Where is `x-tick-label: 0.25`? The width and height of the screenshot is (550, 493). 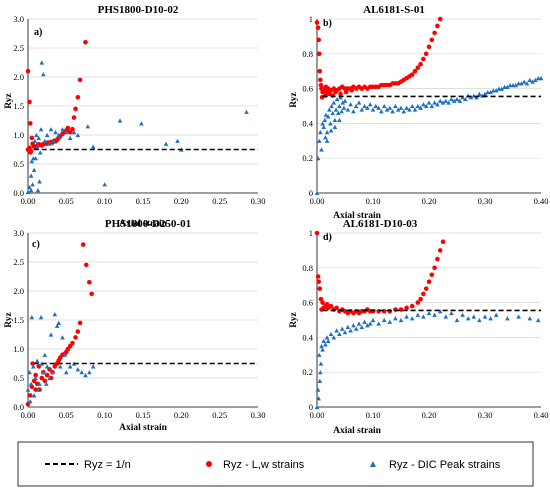
x-tick-label: 0.25 is located at coordinates (219, 201).